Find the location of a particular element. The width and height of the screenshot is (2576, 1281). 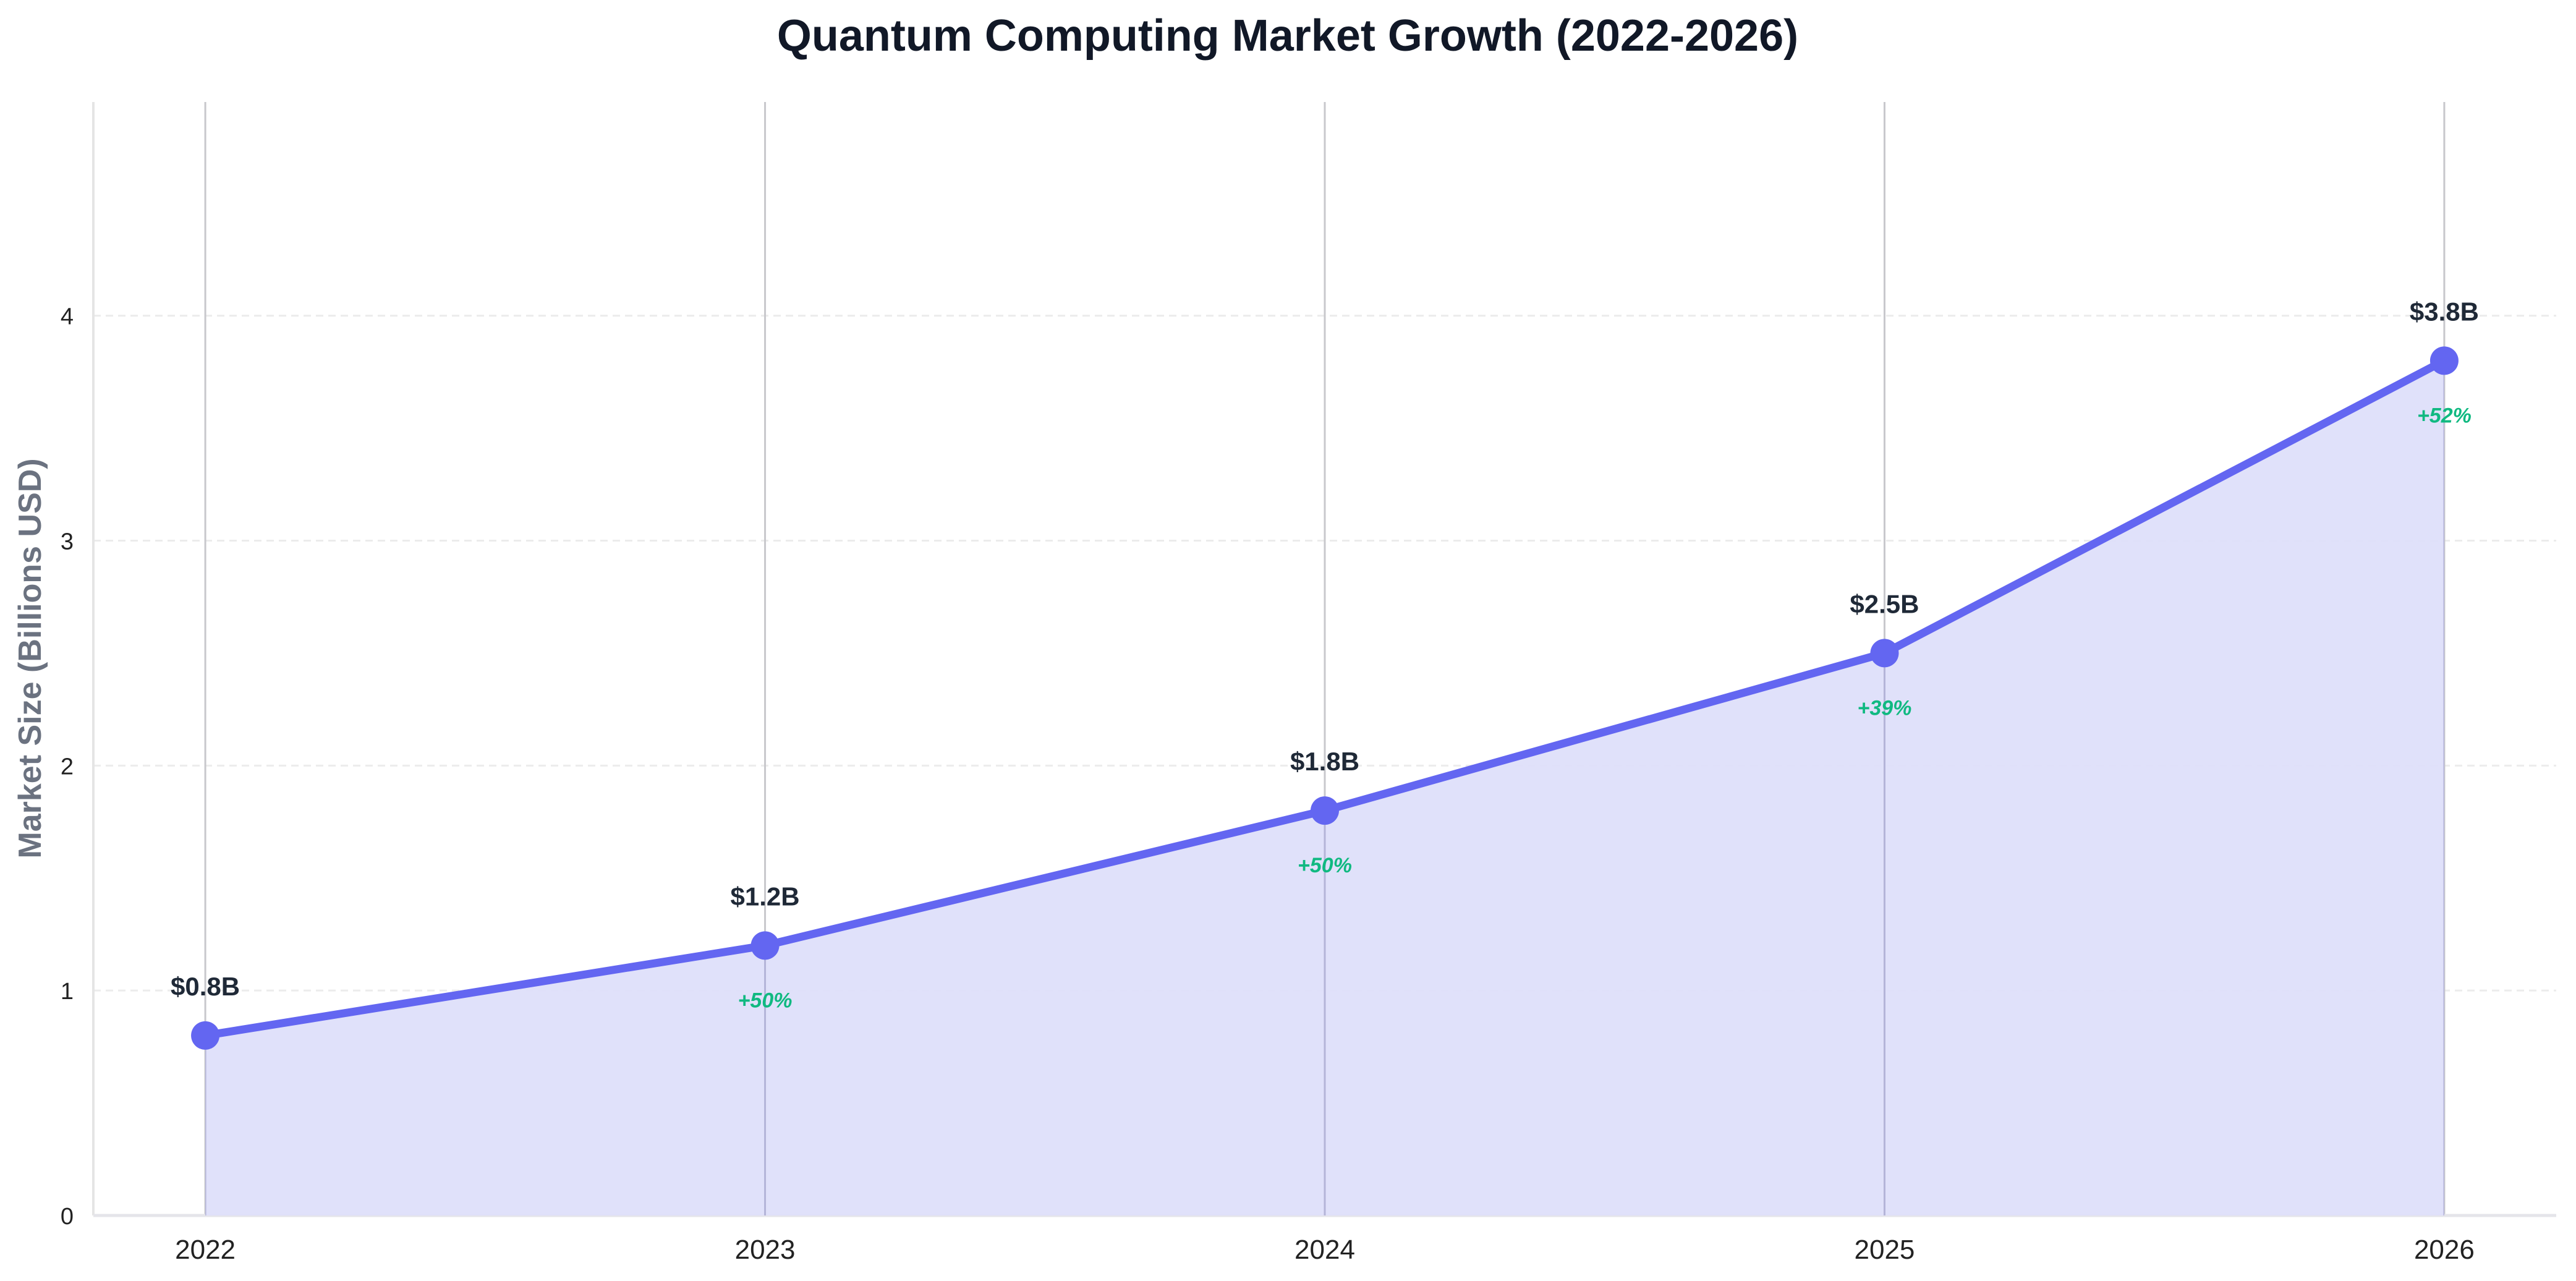

data-label: $0.8B is located at coordinates (205, 986).